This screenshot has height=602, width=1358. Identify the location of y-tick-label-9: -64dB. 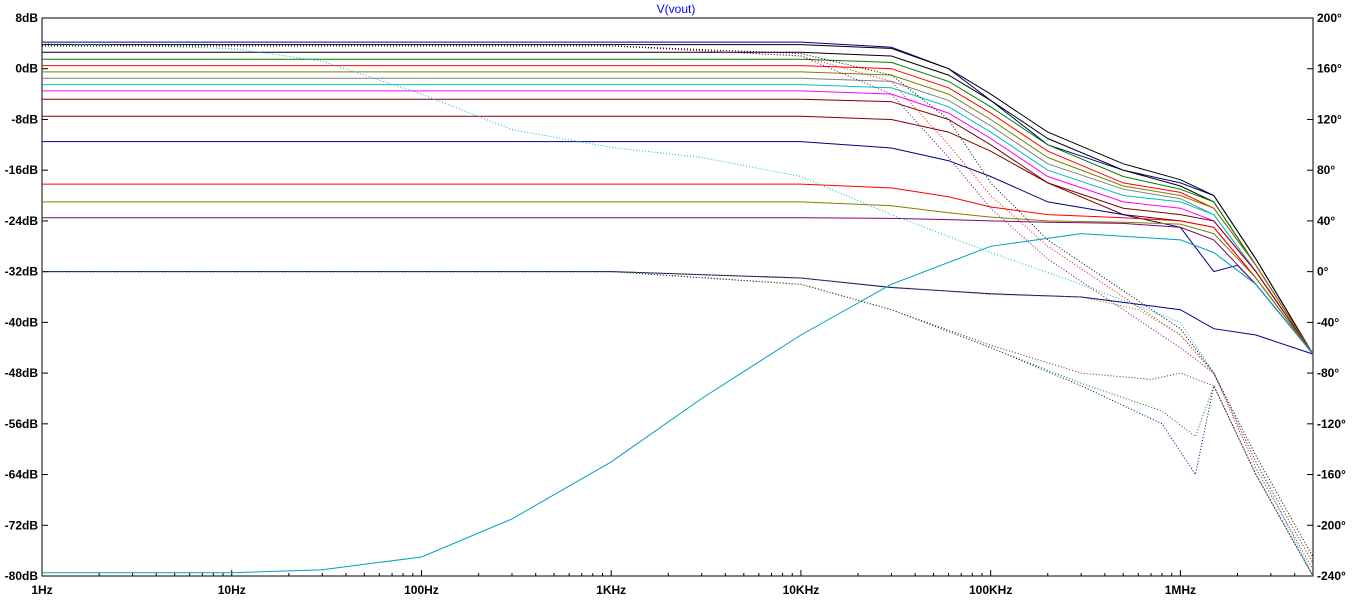
(22, 475).